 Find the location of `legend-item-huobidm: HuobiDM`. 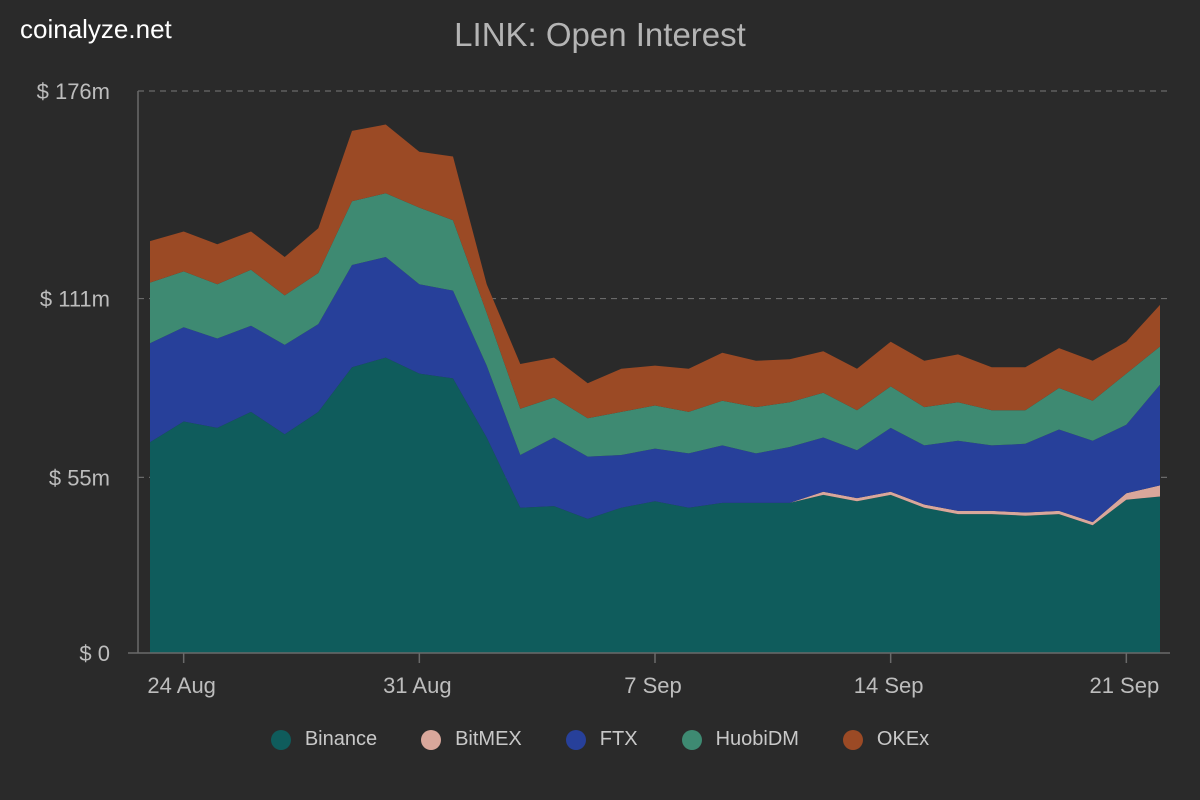

legend-item-huobidm: HuobiDM is located at coordinates (740, 739).